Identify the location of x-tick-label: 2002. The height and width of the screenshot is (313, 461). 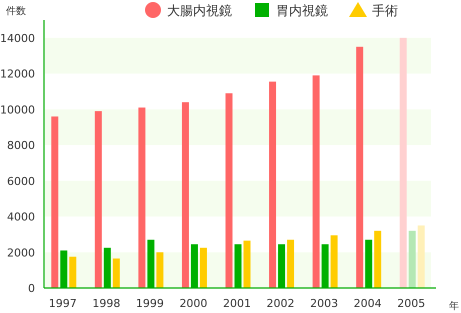
(280, 303).